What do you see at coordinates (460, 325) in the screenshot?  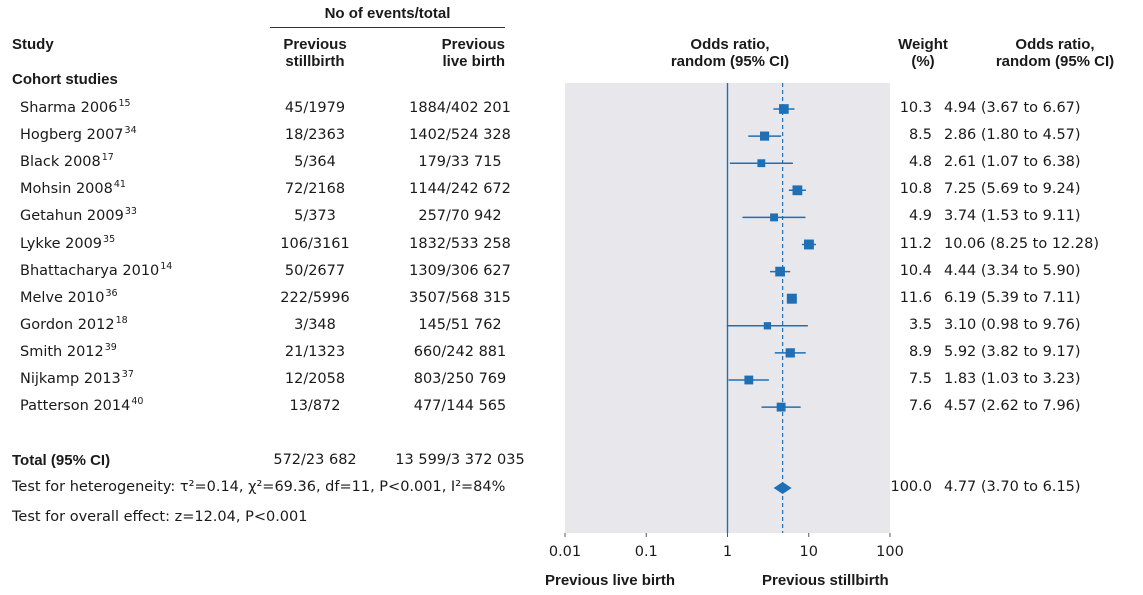 I see `study-livebirth-events: 145/51 762` at bounding box center [460, 325].